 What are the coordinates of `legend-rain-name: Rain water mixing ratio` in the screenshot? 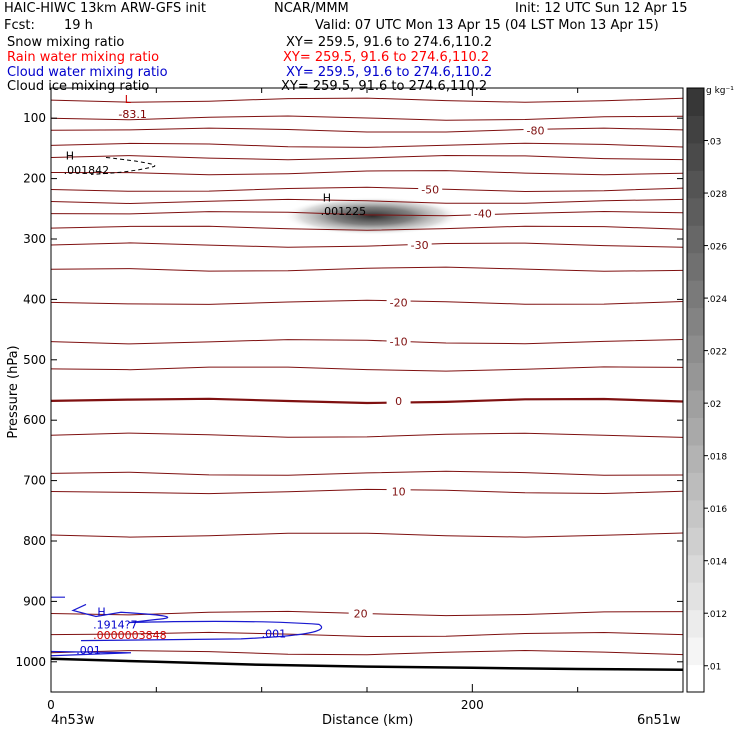 It's located at (83, 57).